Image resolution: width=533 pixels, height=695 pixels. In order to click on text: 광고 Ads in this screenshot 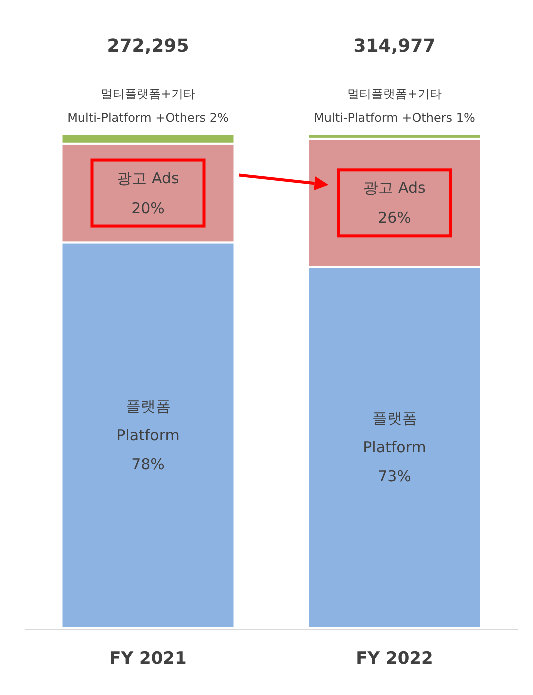, I will do `click(395, 188)`.